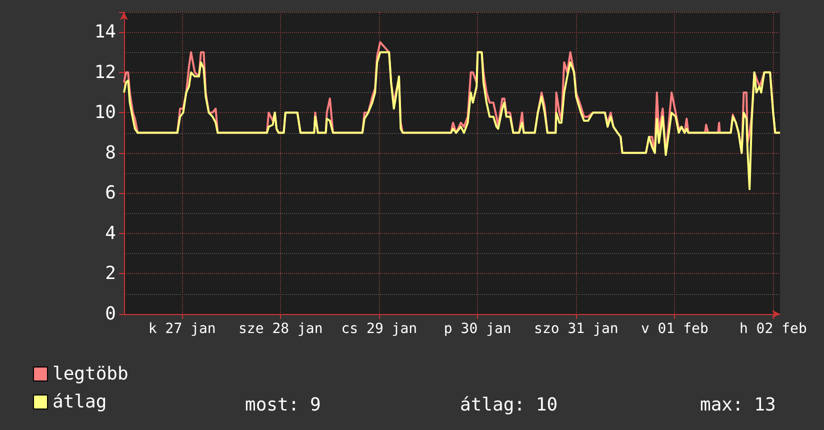 The height and width of the screenshot is (430, 824). What do you see at coordinates (773, 329) in the screenshot?
I see `x-tick-label: h 02 feb` at bounding box center [773, 329].